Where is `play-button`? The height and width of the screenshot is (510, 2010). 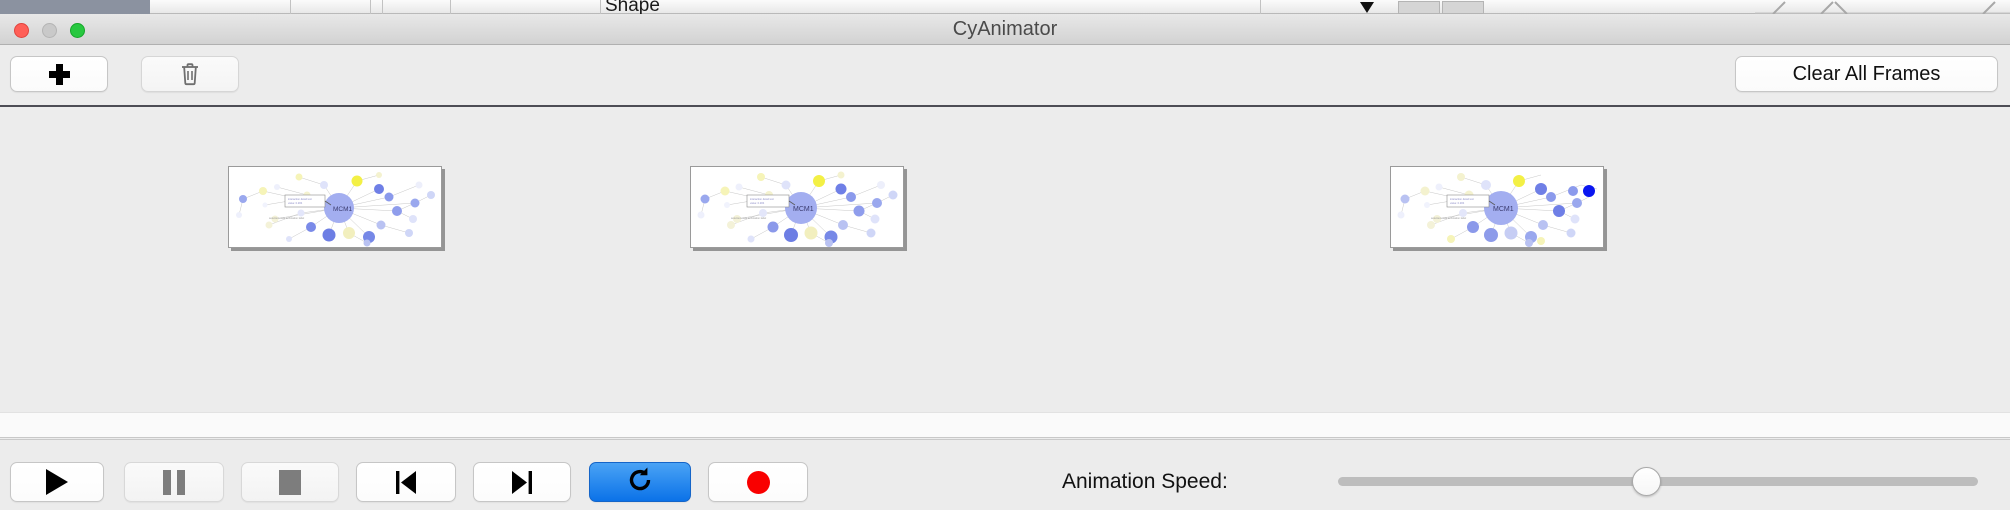 play-button is located at coordinates (57, 482).